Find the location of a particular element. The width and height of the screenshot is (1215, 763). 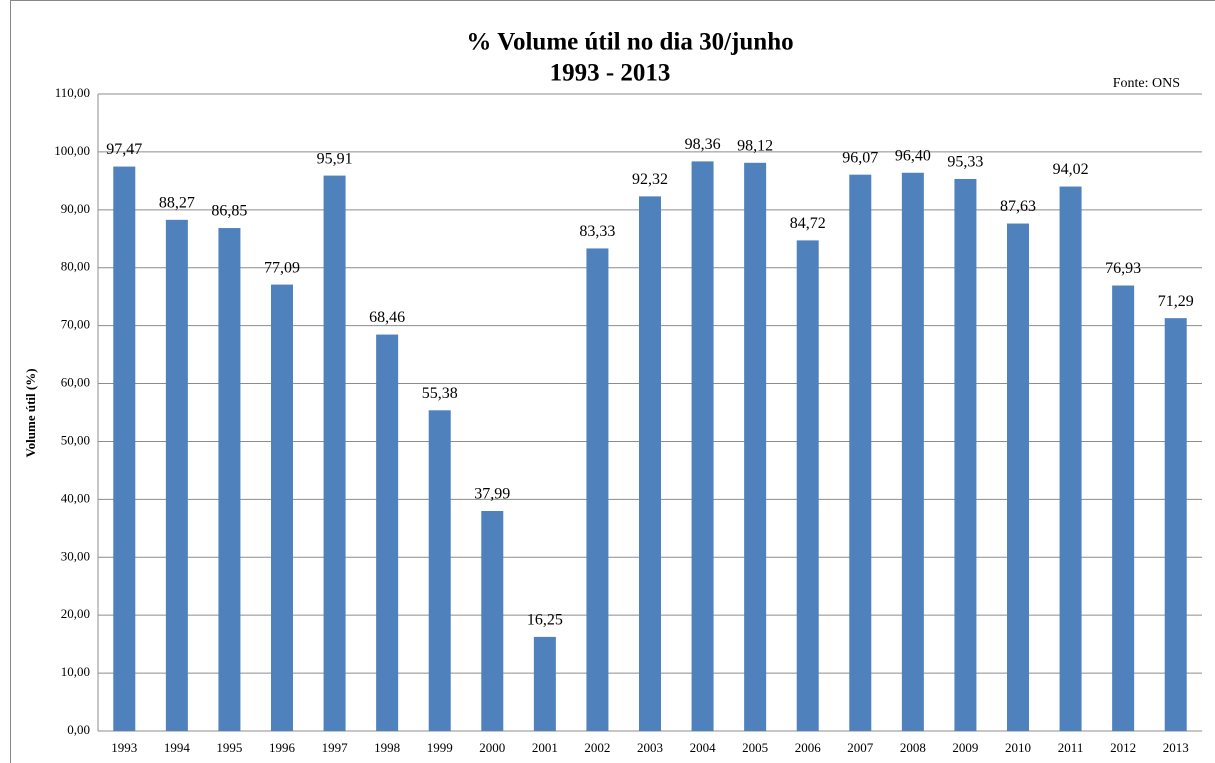

y-tick-label: 50,00 is located at coordinates (75, 439).